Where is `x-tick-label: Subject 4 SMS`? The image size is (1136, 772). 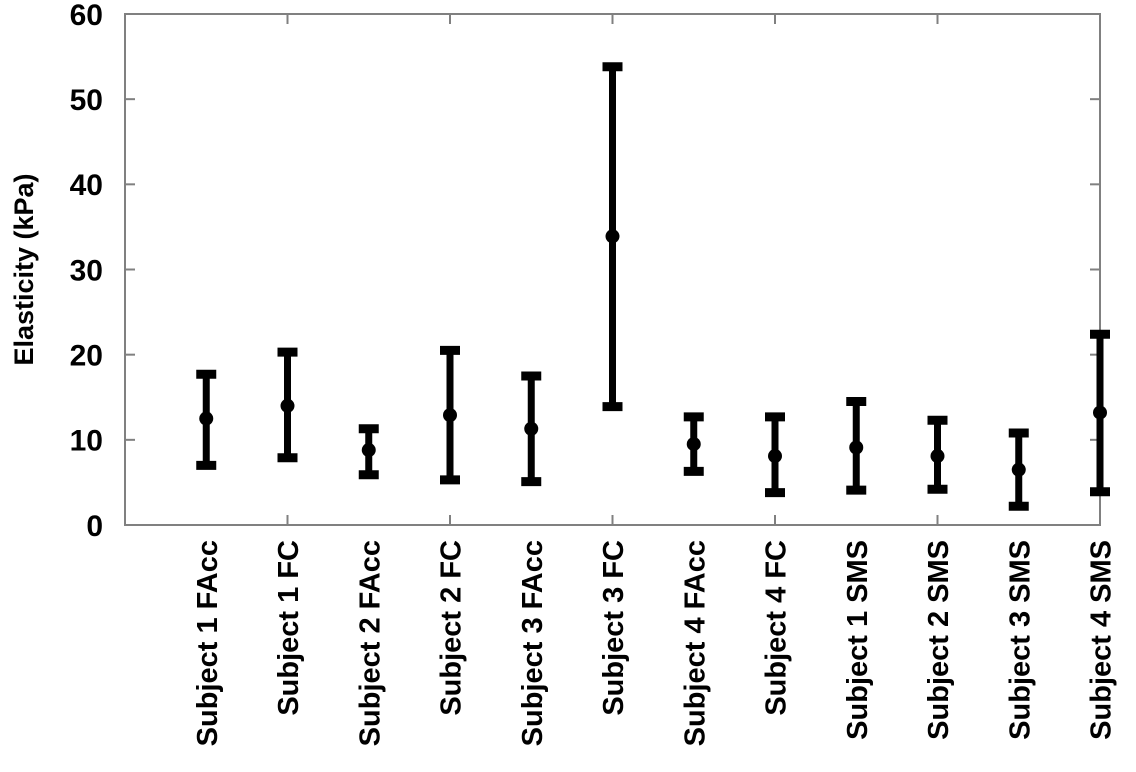 x-tick-label: Subject 4 SMS is located at coordinates (1102, 640).